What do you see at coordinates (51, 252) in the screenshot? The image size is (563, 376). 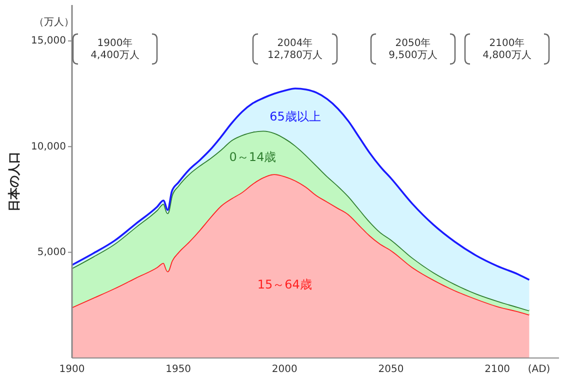 I see `y-tick-label: 5,000` at bounding box center [51, 252].